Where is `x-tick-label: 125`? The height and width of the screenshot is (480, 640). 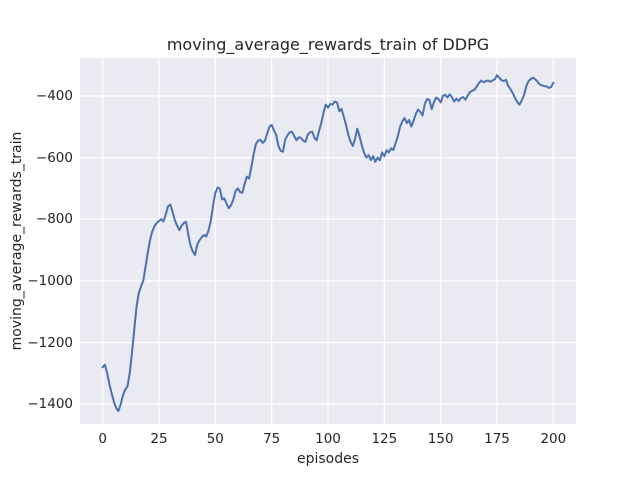
x-tick-label: 125 is located at coordinates (384, 439).